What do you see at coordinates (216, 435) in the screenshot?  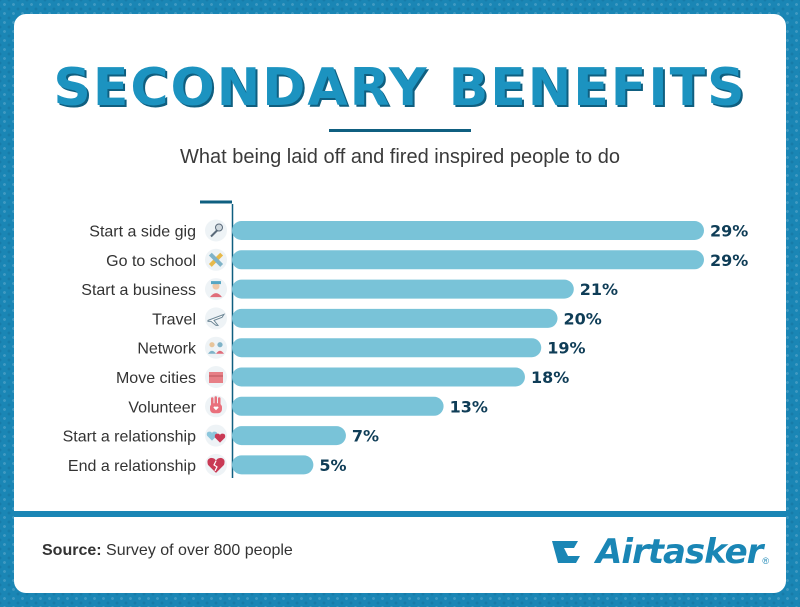 I see `two-hearts-icon` at bounding box center [216, 435].